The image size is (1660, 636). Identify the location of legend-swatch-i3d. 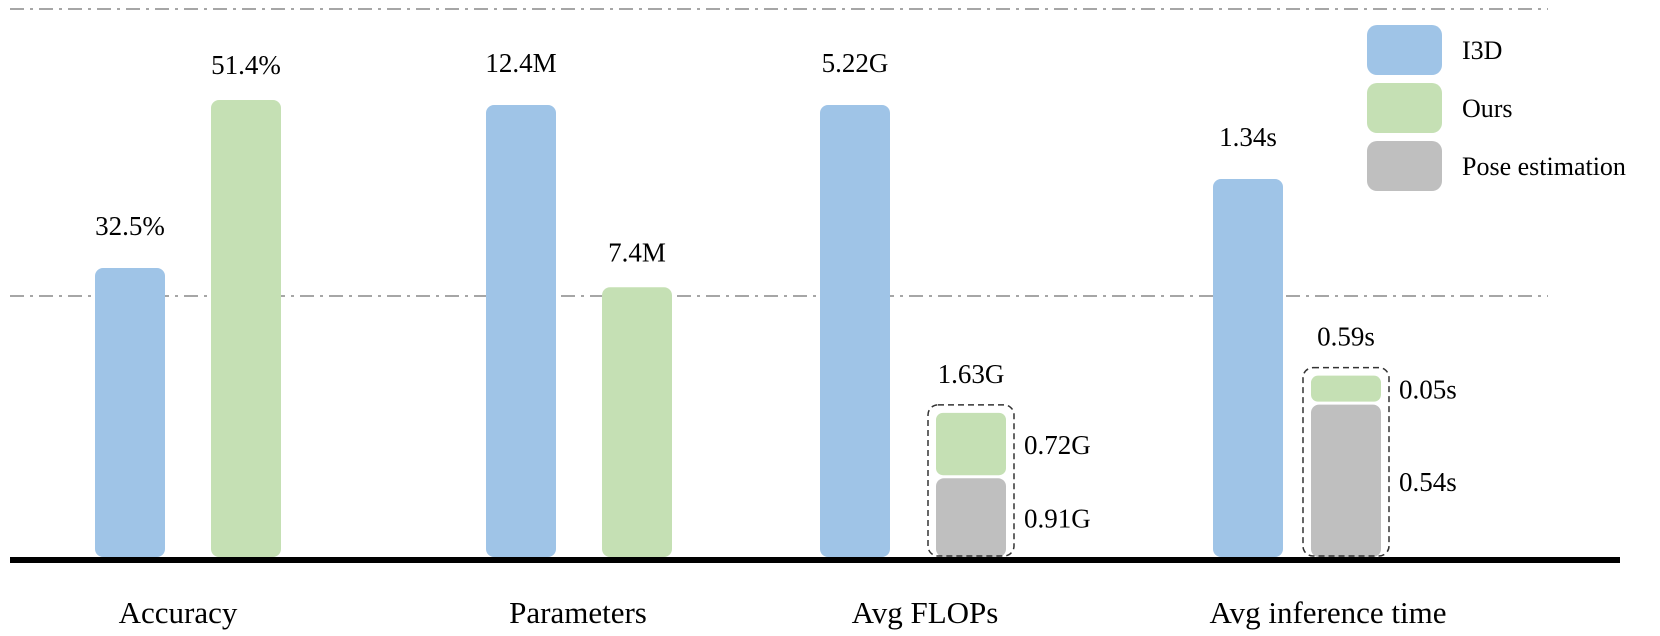
(1404, 50).